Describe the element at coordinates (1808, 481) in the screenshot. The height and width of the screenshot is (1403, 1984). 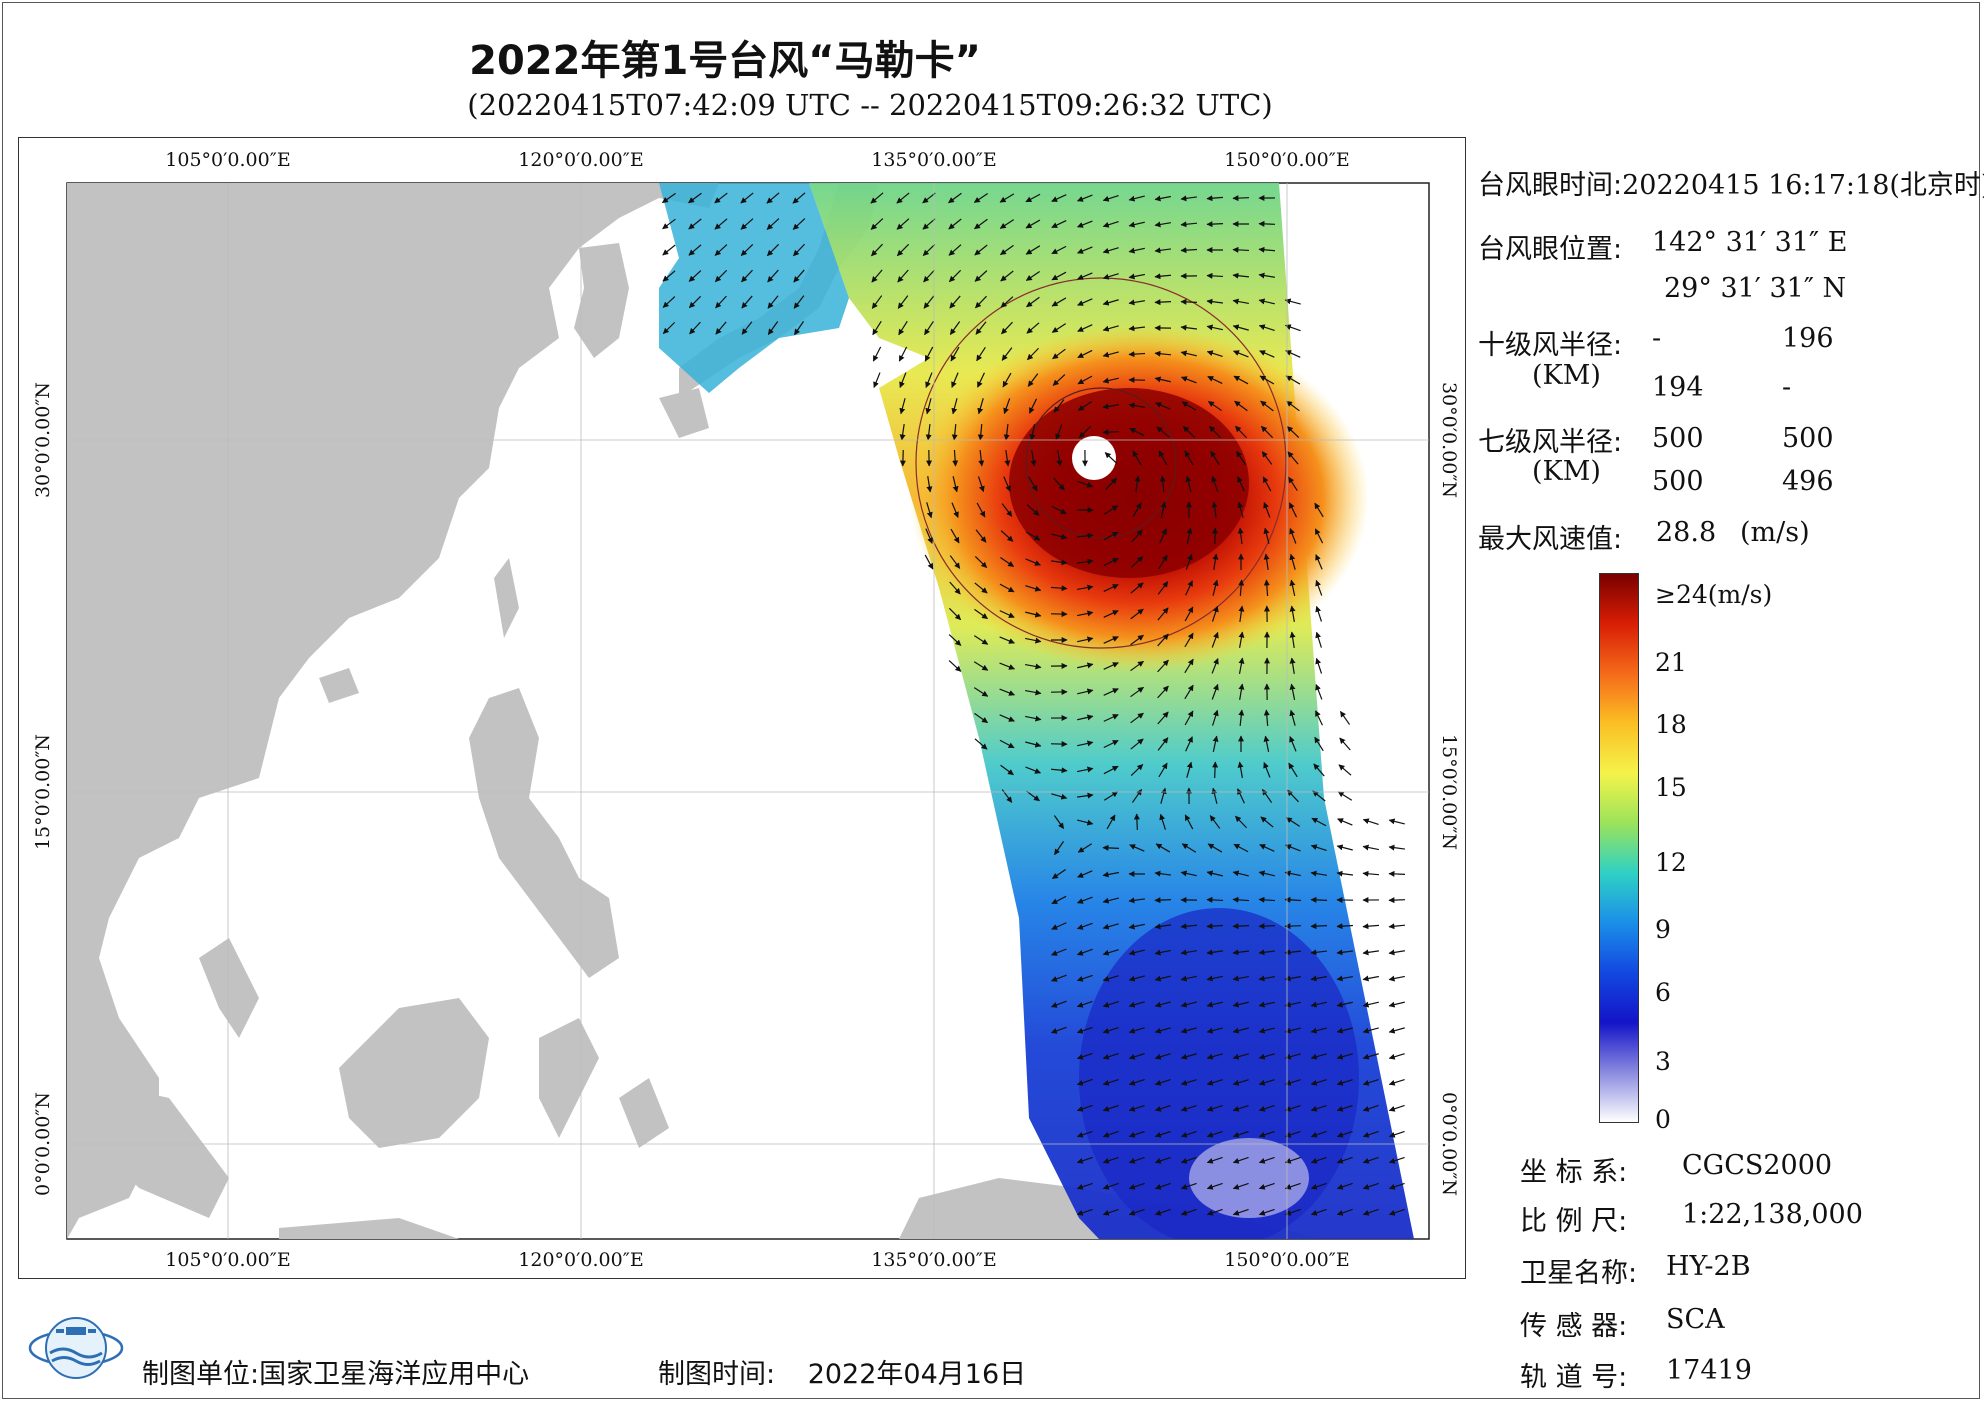
I see `r7-value-nw: 496` at that location.